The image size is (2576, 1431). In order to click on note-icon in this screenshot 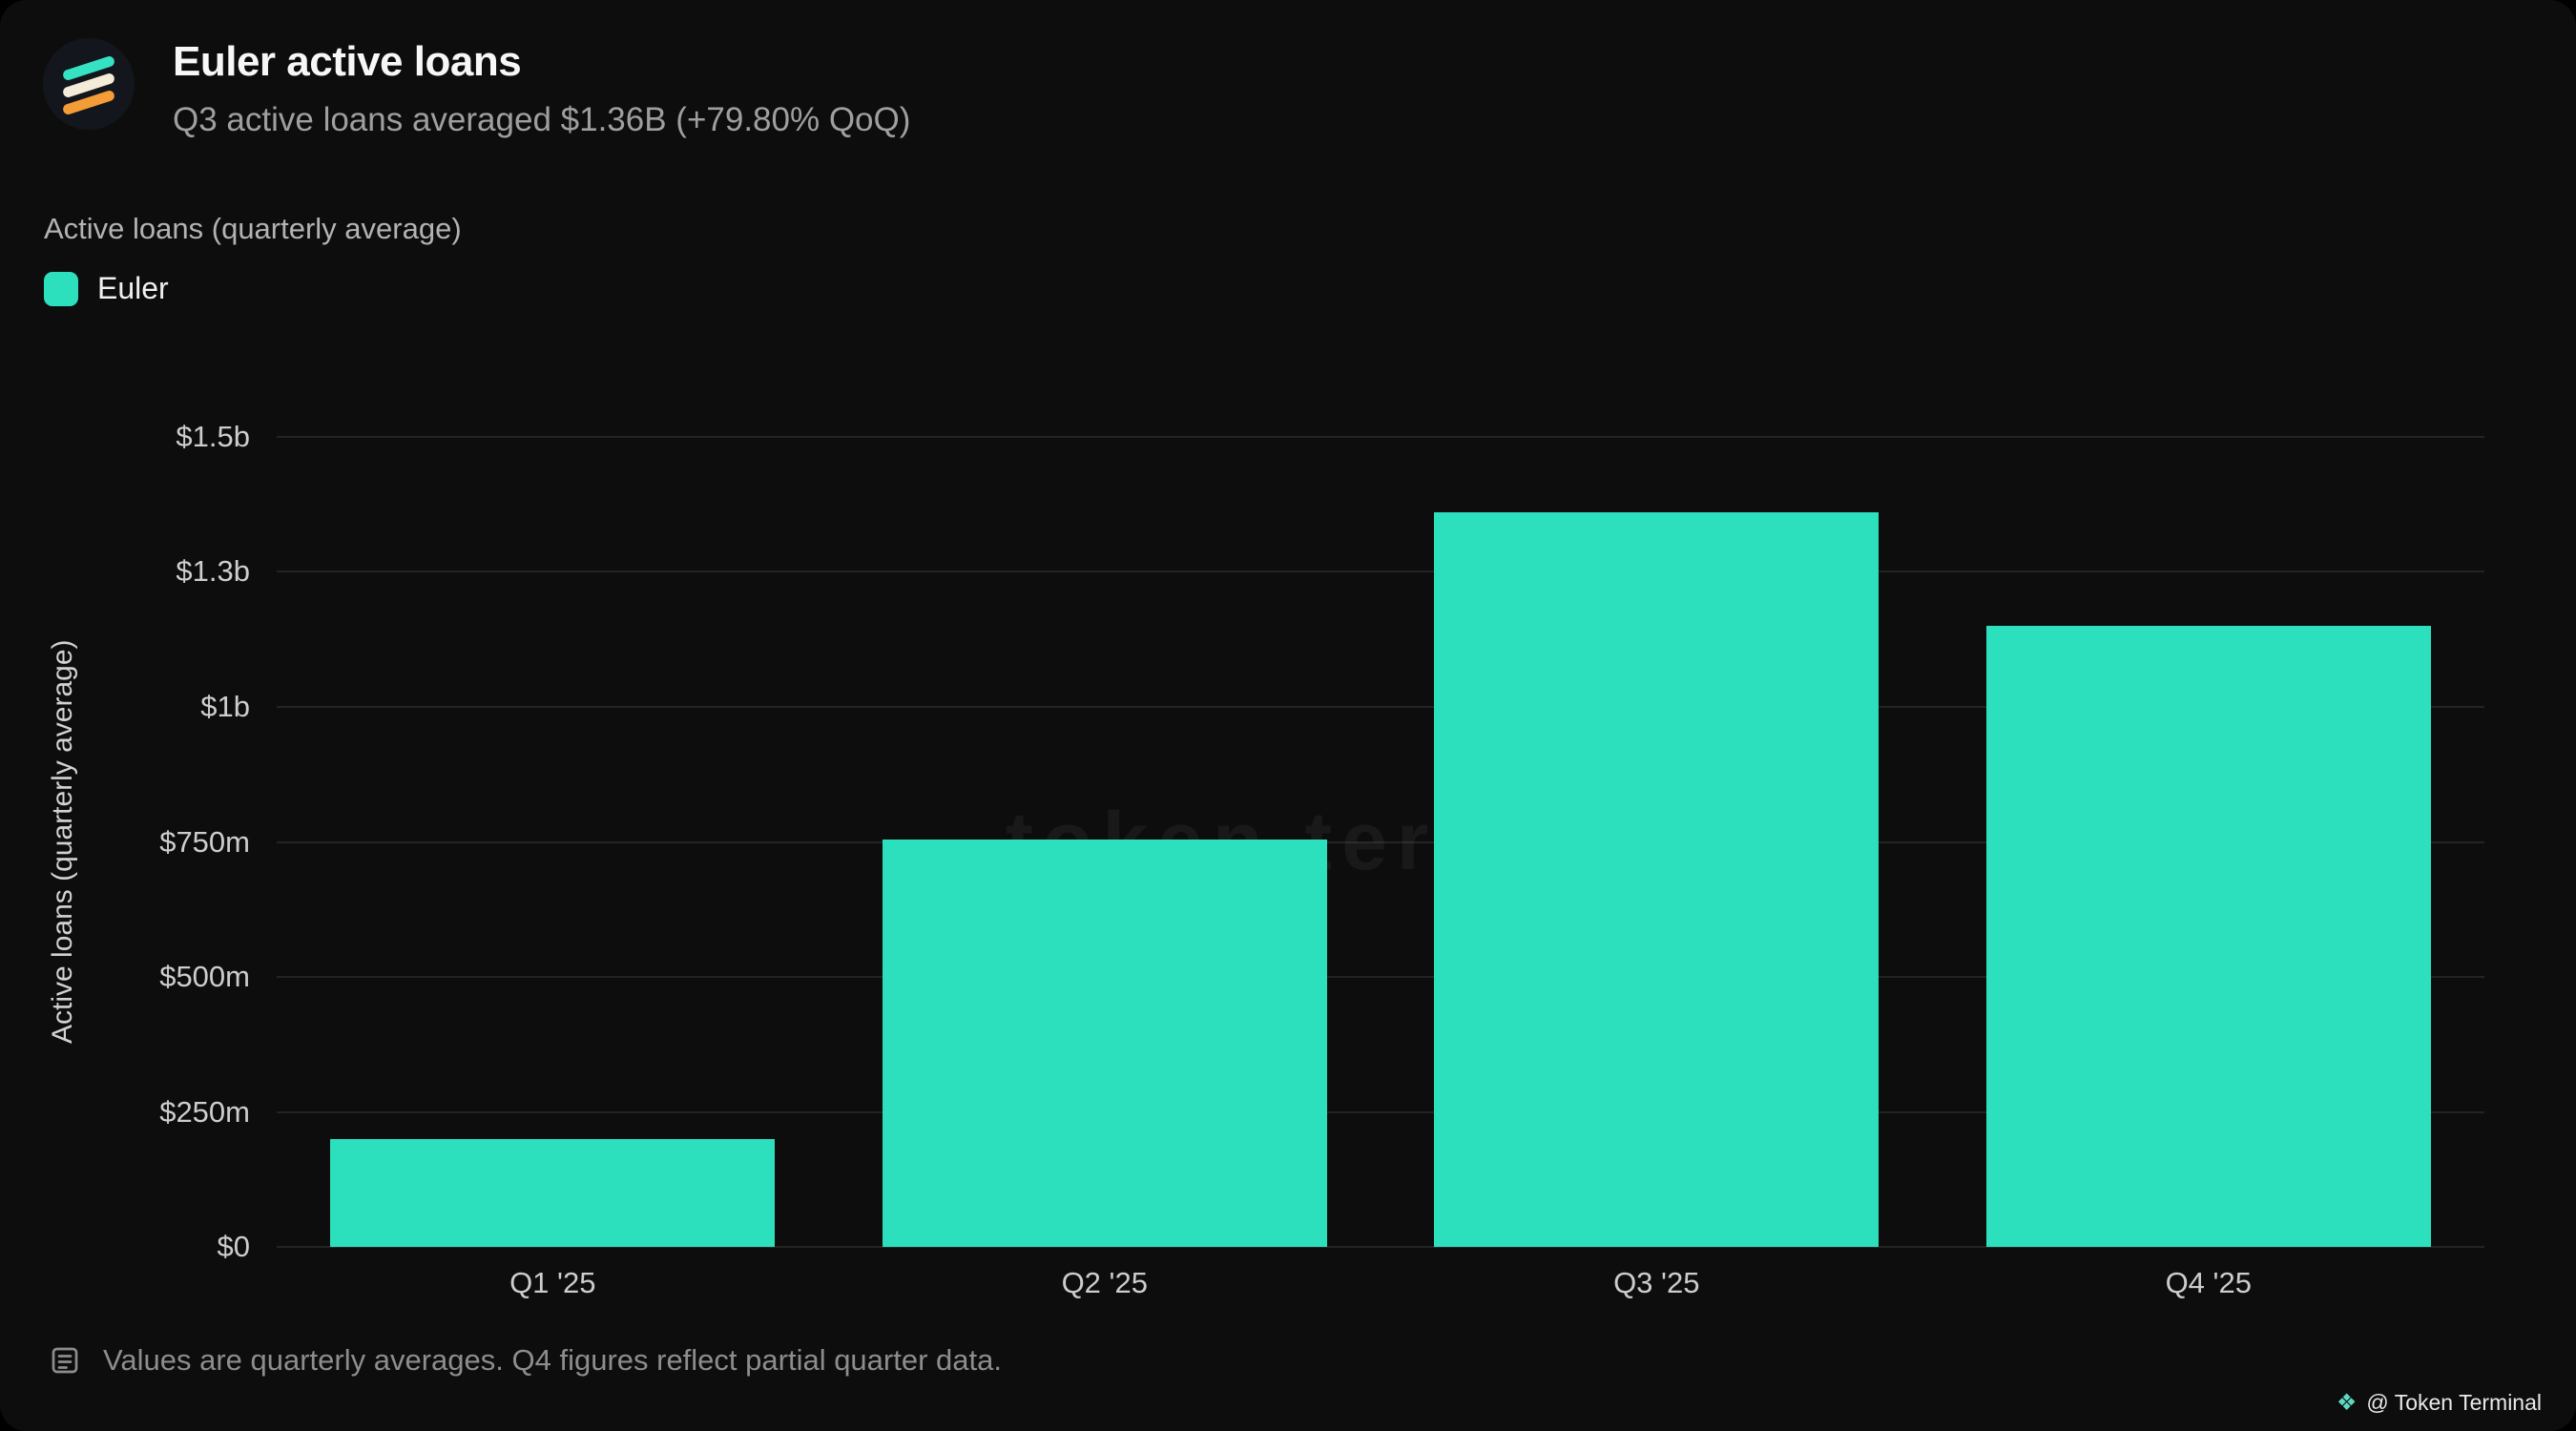, I will do `click(65, 1360)`.